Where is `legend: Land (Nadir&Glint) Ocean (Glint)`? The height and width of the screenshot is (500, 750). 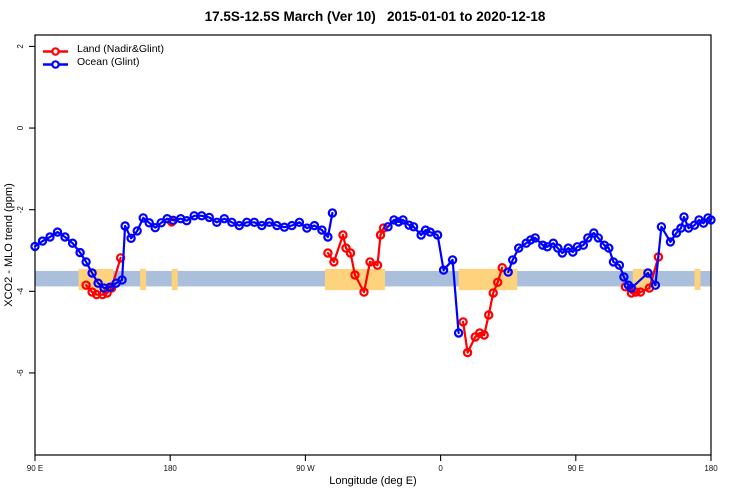 legend: Land (Nadir&Glint) Ocean (Glint) is located at coordinates (103, 56).